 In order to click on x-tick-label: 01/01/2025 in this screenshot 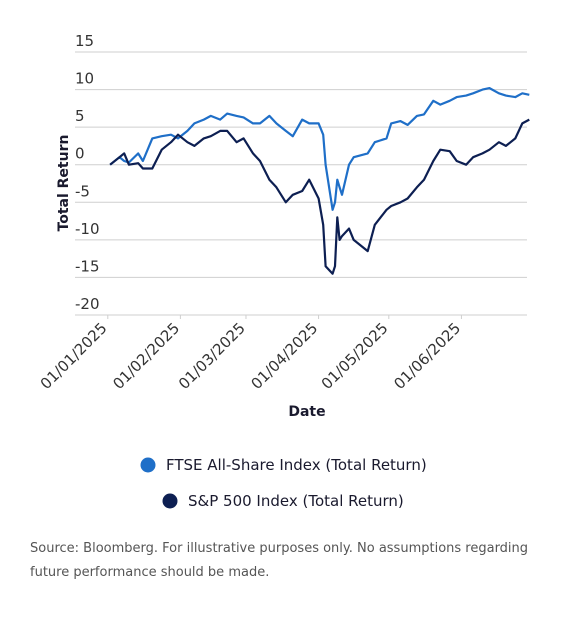, I will do `click(74, 356)`.